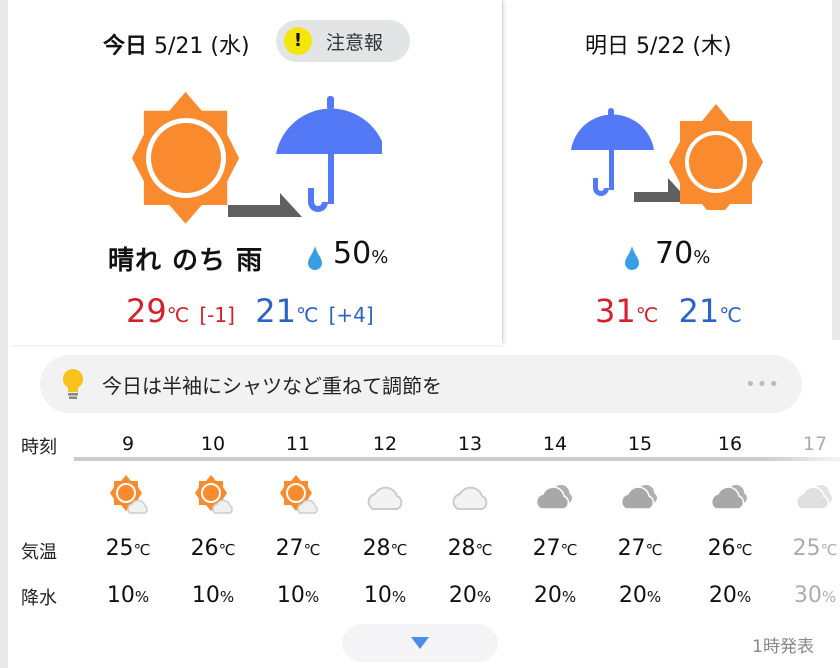  Describe the element at coordinates (815, 595) in the screenshot. I see `hour-precip: 30%` at that location.